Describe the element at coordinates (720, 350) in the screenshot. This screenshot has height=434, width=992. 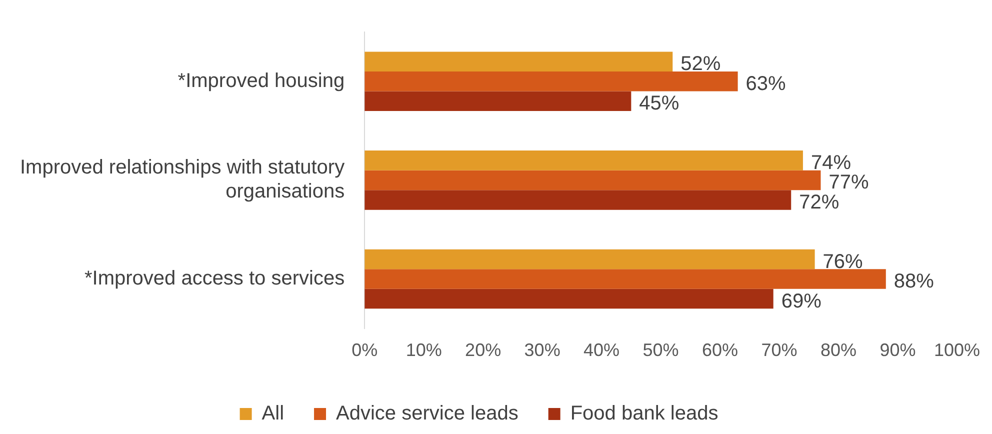
I see `x-tick-label: 60%` at that location.